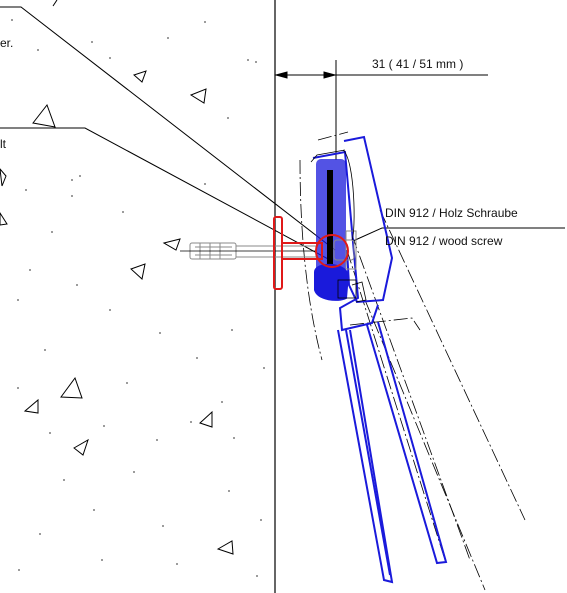 The image size is (567, 593). Describe the element at coordinates (3, 144) in the screenshot. I see `label-fragment-mid: lt` at that location.